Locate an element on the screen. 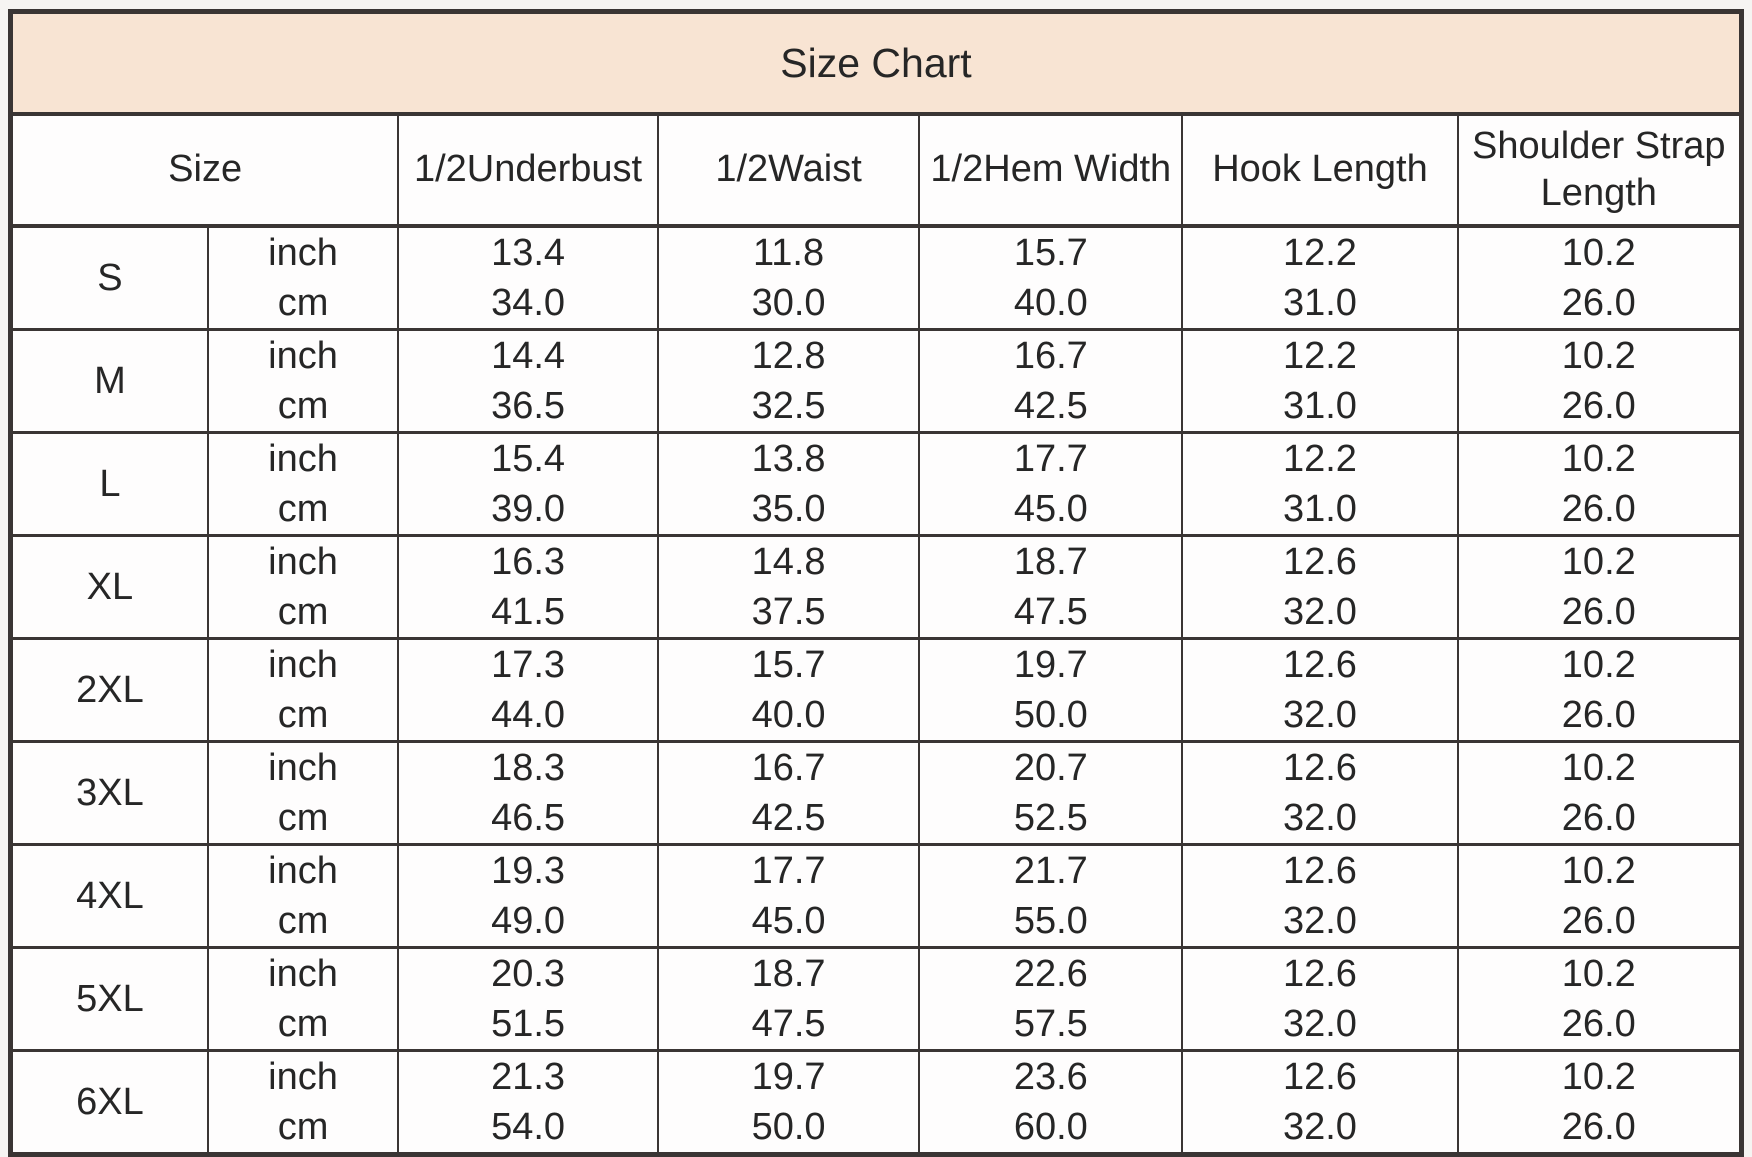 This screenshot has height=1157, width=1752. measurement-value-cm: 37.5 is located at coordinates (788, 612).